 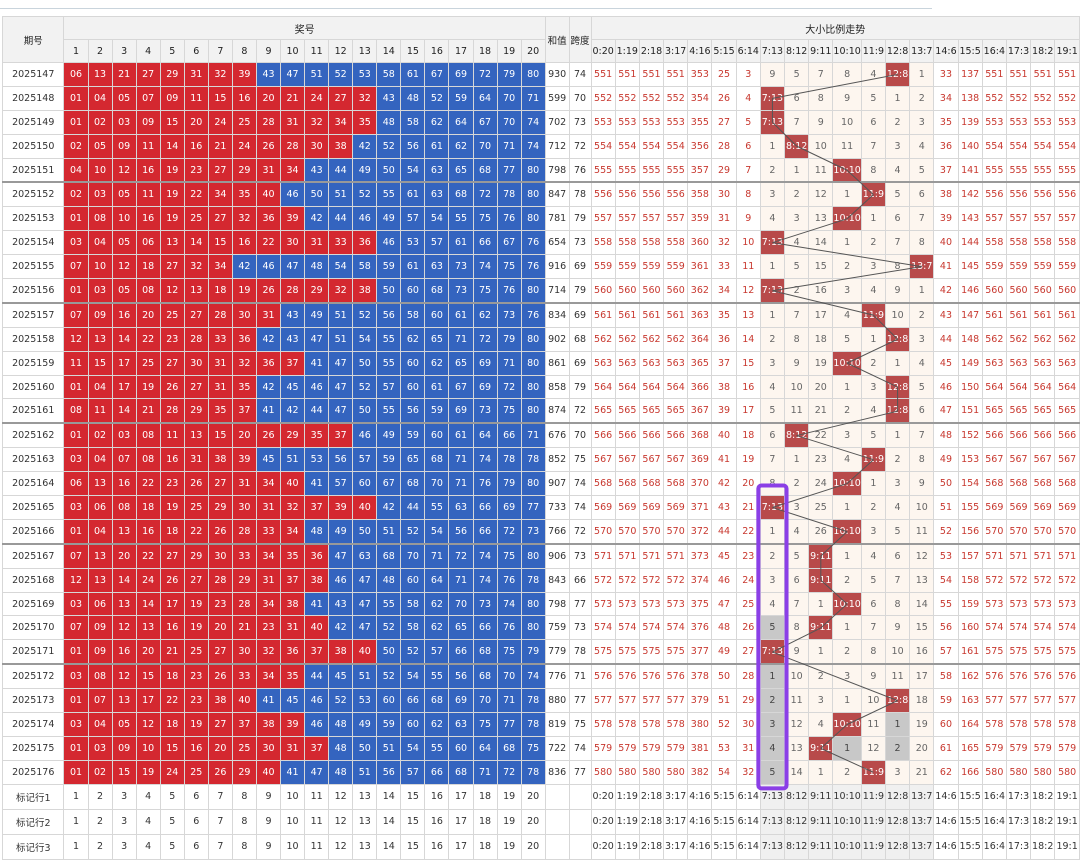 What do you see at coordinates (100, 846) in the screenshot?
I see `marker-number-cell: 2` at bounding box center [100, 846].